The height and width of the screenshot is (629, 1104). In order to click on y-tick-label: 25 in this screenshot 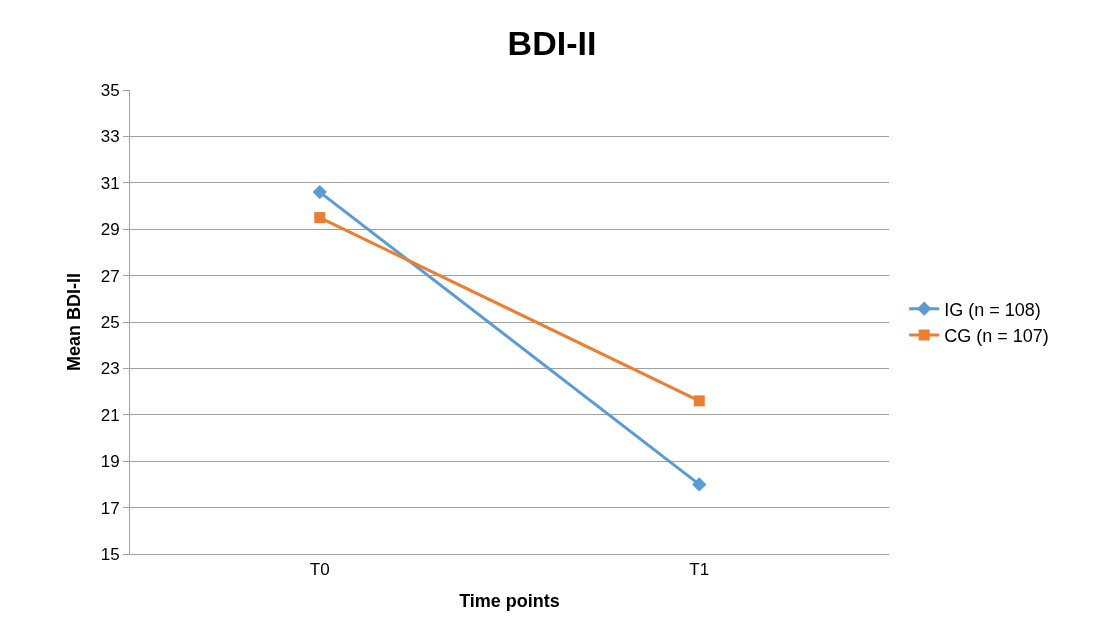, I will do `click(110, 322)`.